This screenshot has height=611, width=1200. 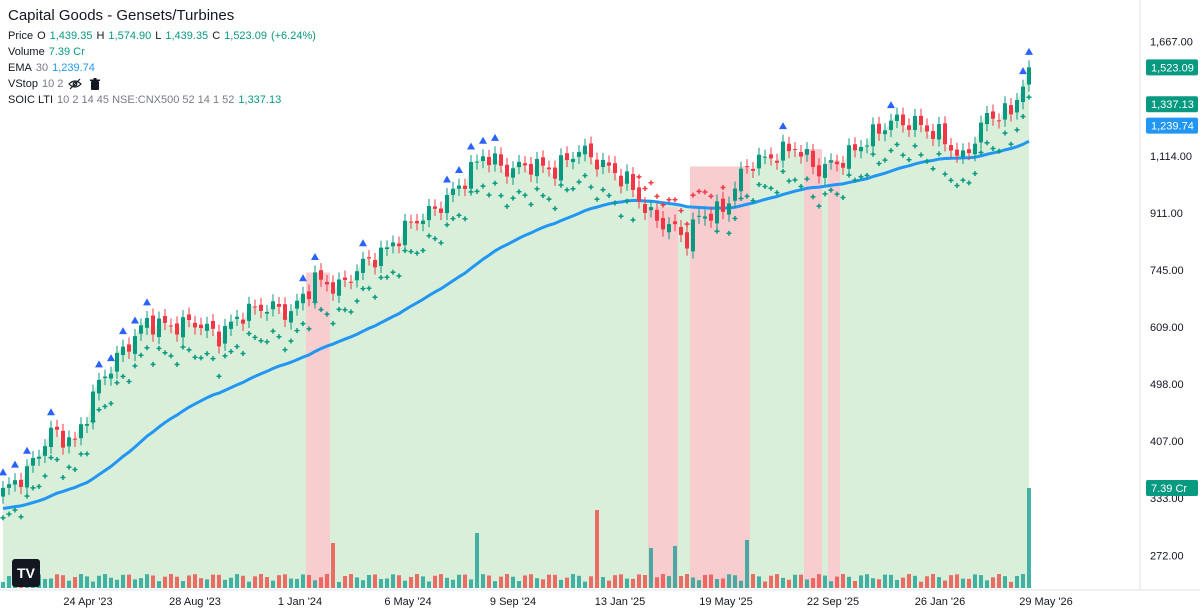 I want to click on tradingview-logo: TV, so click(x=26, y=573).